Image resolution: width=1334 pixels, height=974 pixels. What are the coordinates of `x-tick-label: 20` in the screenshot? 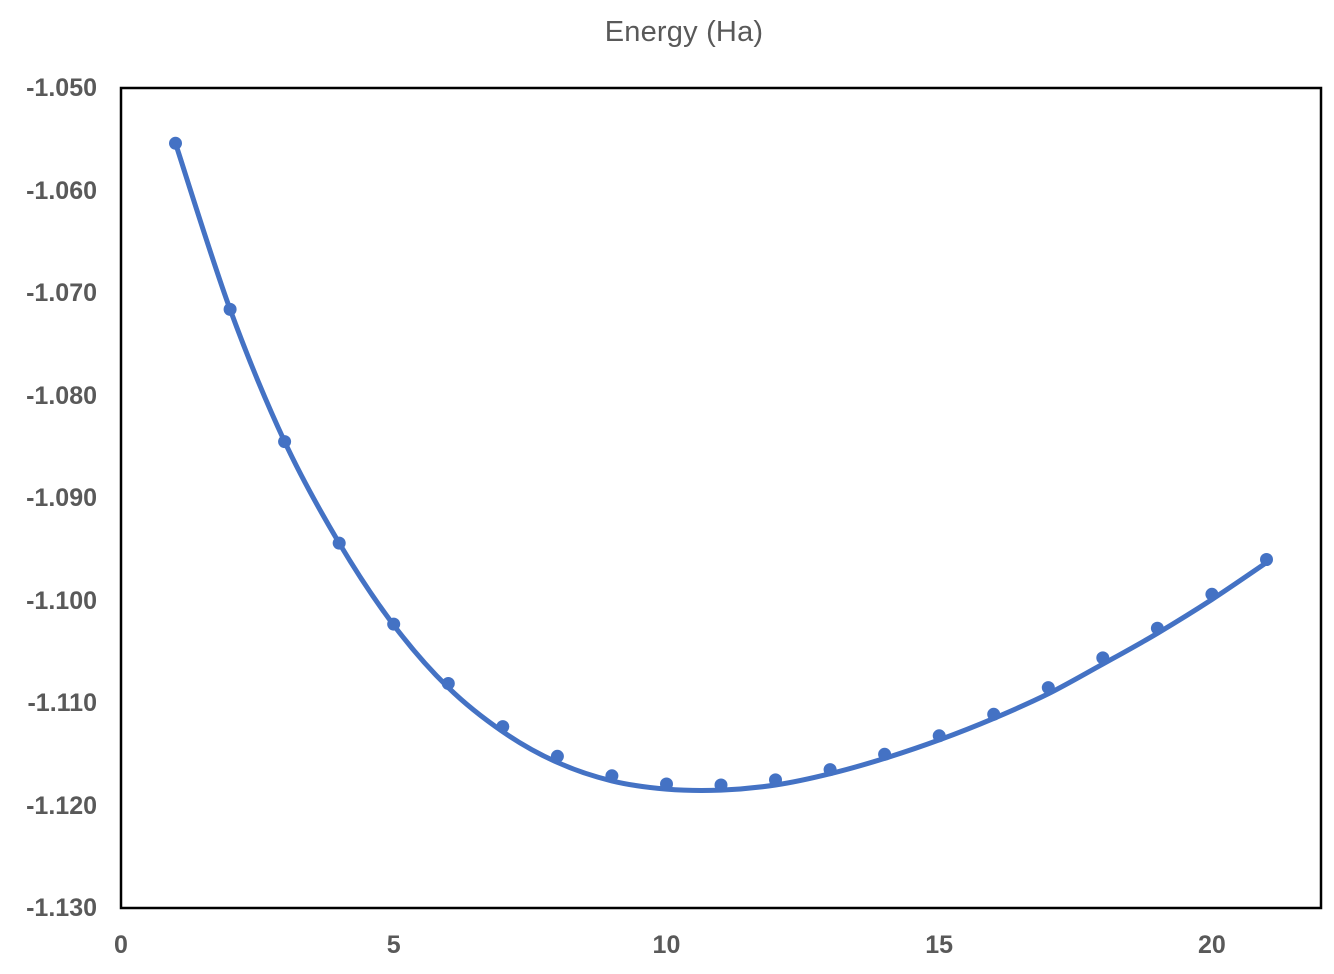 It's located at (1212, 945).